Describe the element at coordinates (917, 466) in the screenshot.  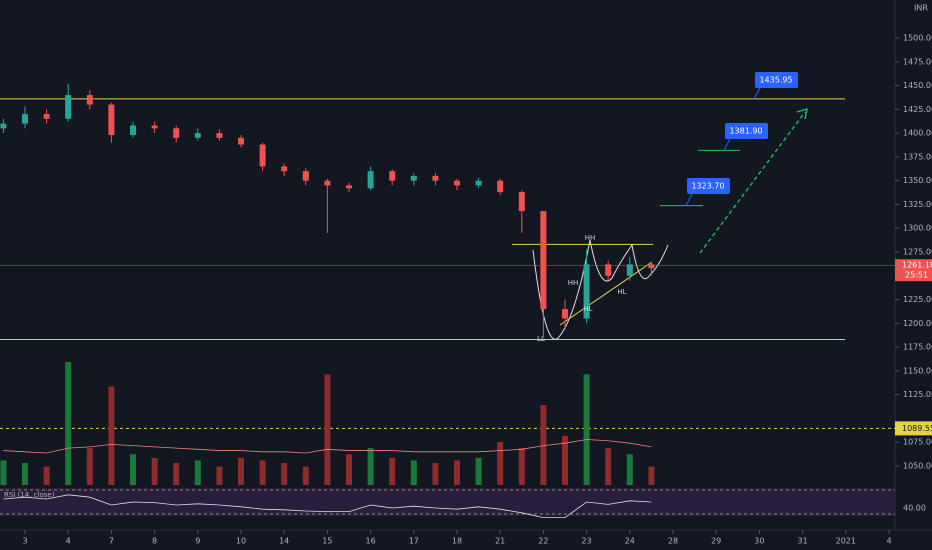
I see `y-tick-label: 1050.00` at that location.